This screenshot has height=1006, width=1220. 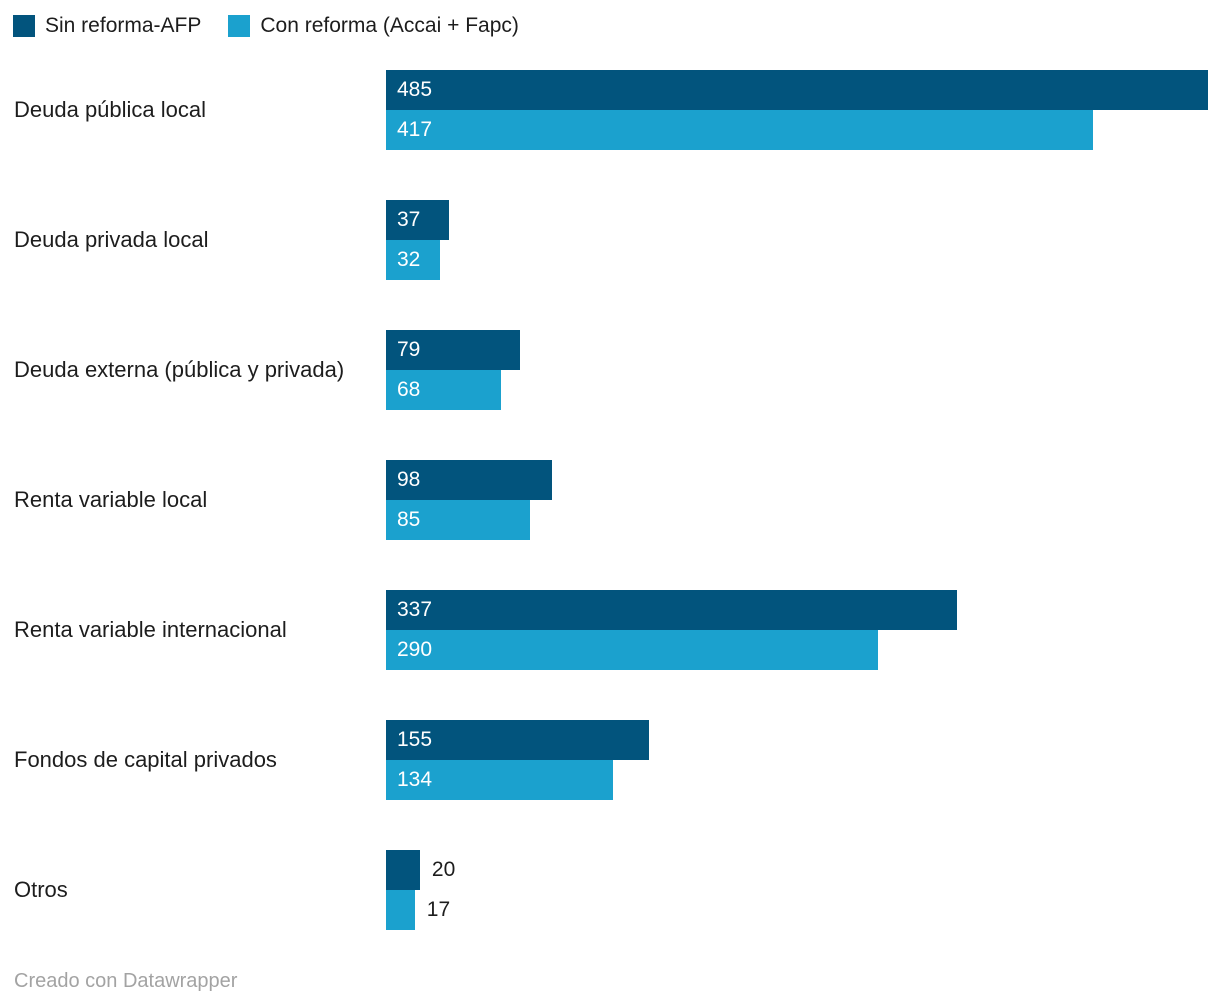 I want to click on legend-swatch-con-reforma-icon, so click(x=239, y=26).